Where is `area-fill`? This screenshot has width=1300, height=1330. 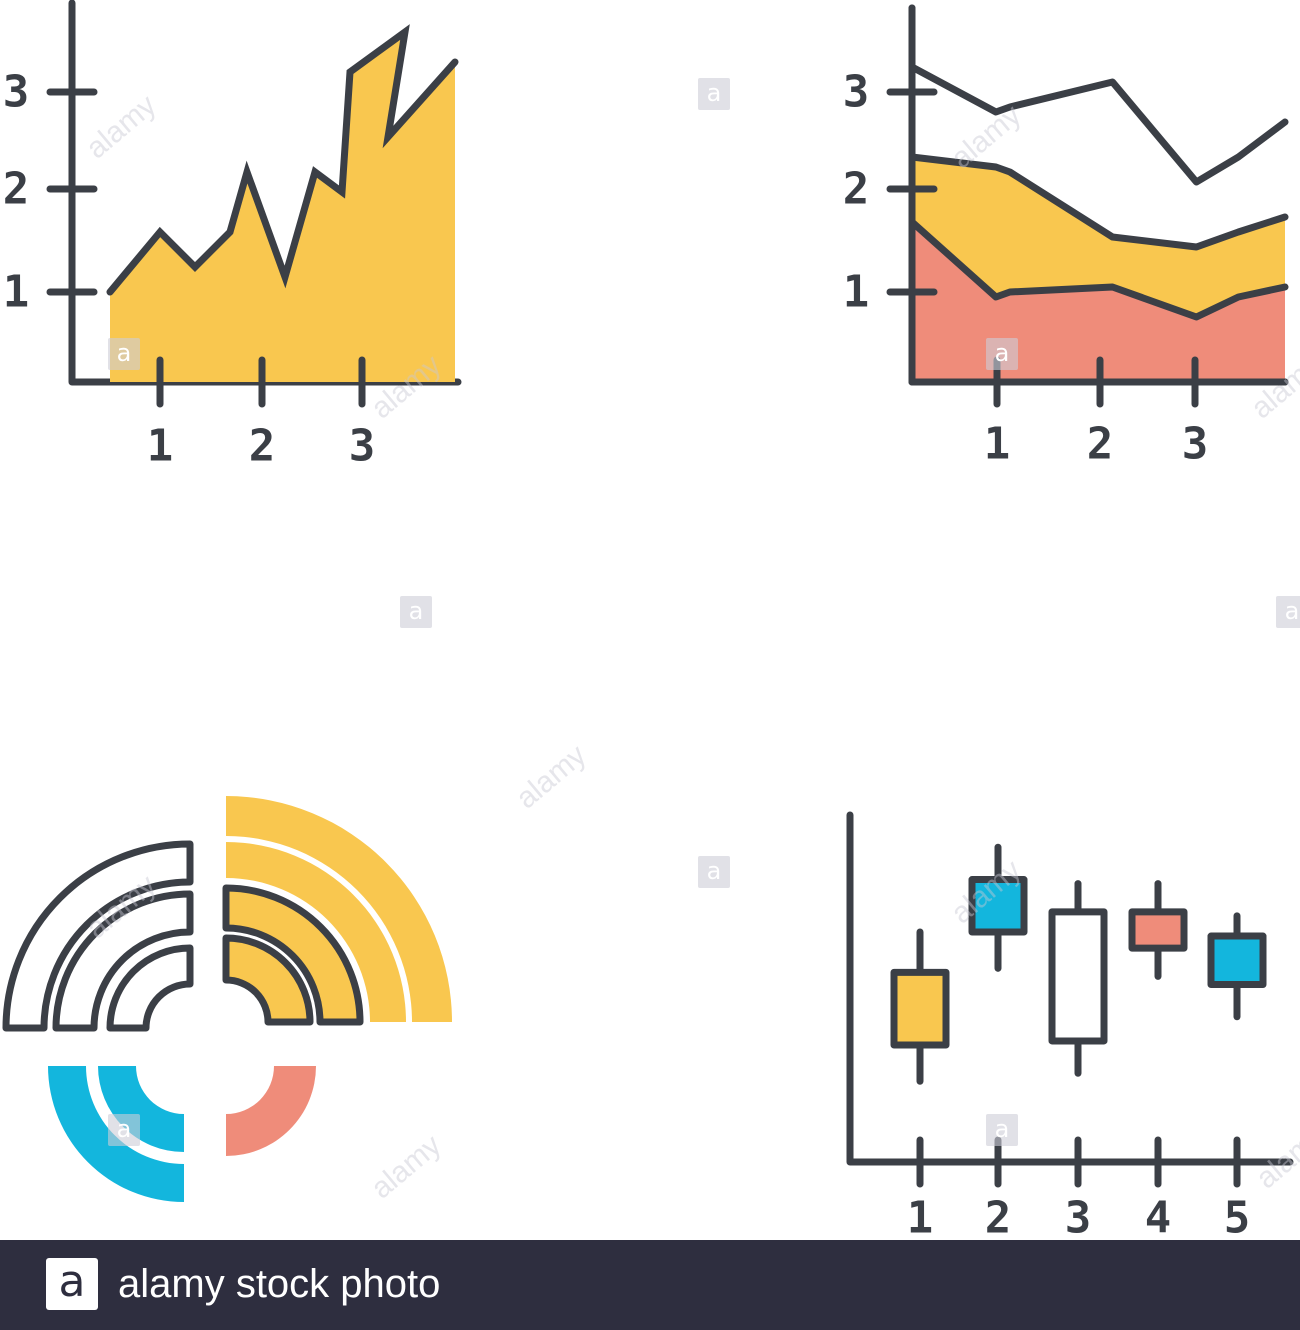
area-fill is located at coordinates (282, 207).